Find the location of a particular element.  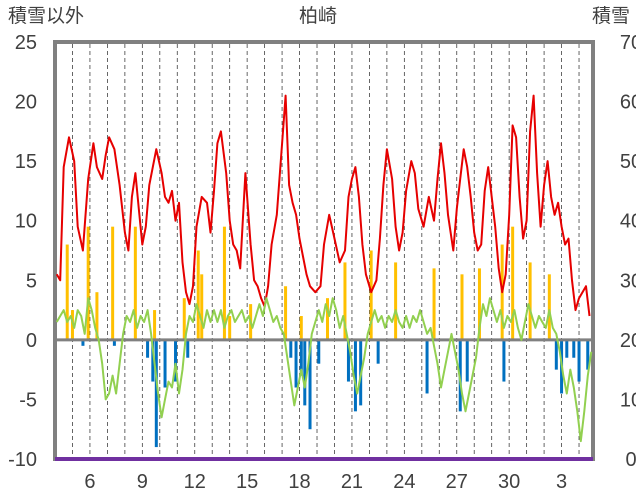

x-tick-label: 27 is located at coordinates (457, 482).